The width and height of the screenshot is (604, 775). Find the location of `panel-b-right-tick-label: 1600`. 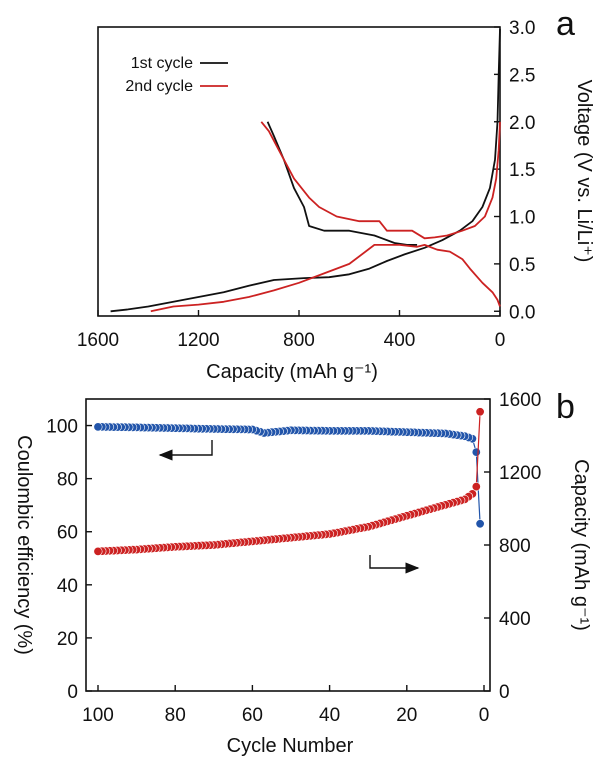

panel-b-right-tick-label: 1600 is located at coordinates (520, 400).